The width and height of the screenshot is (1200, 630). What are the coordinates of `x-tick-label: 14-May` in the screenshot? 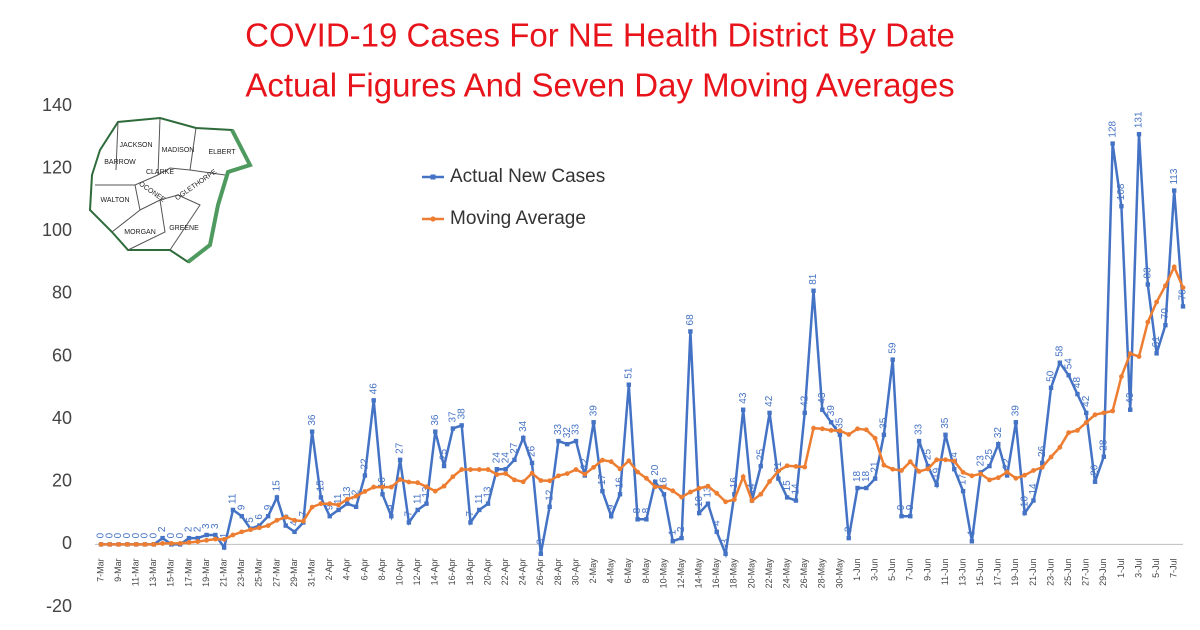 It's located at (699, 573).